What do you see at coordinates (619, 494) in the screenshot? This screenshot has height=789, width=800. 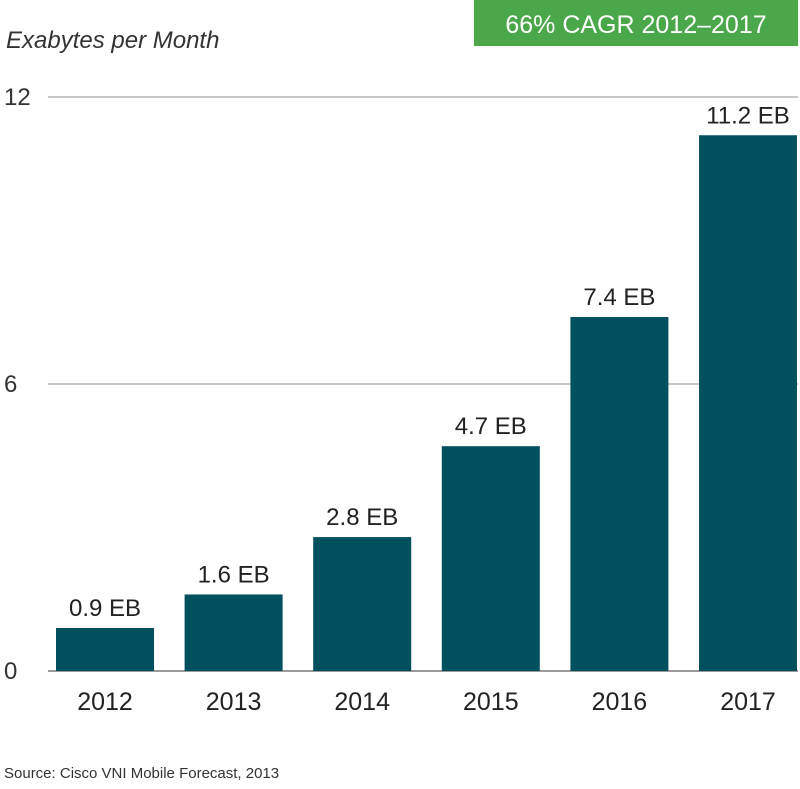 I see `bar-2016` at bounding box center [619, 494].